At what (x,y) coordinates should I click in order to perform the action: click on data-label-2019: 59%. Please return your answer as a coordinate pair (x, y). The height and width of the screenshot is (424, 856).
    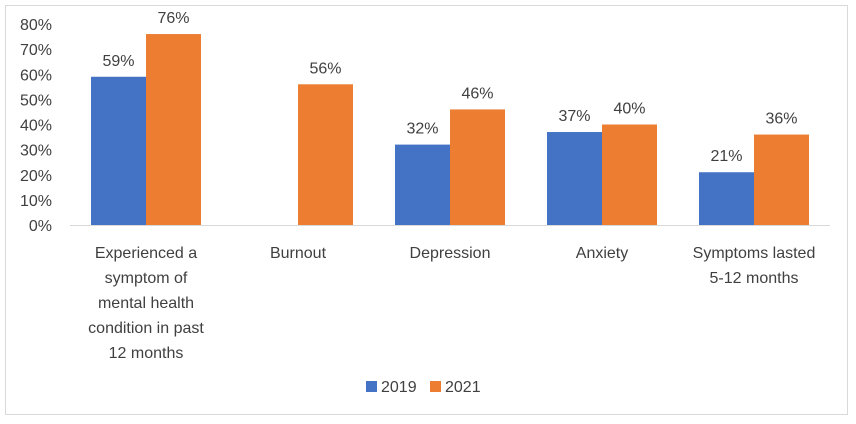
    Looking at the image, I should click on (118, 61).